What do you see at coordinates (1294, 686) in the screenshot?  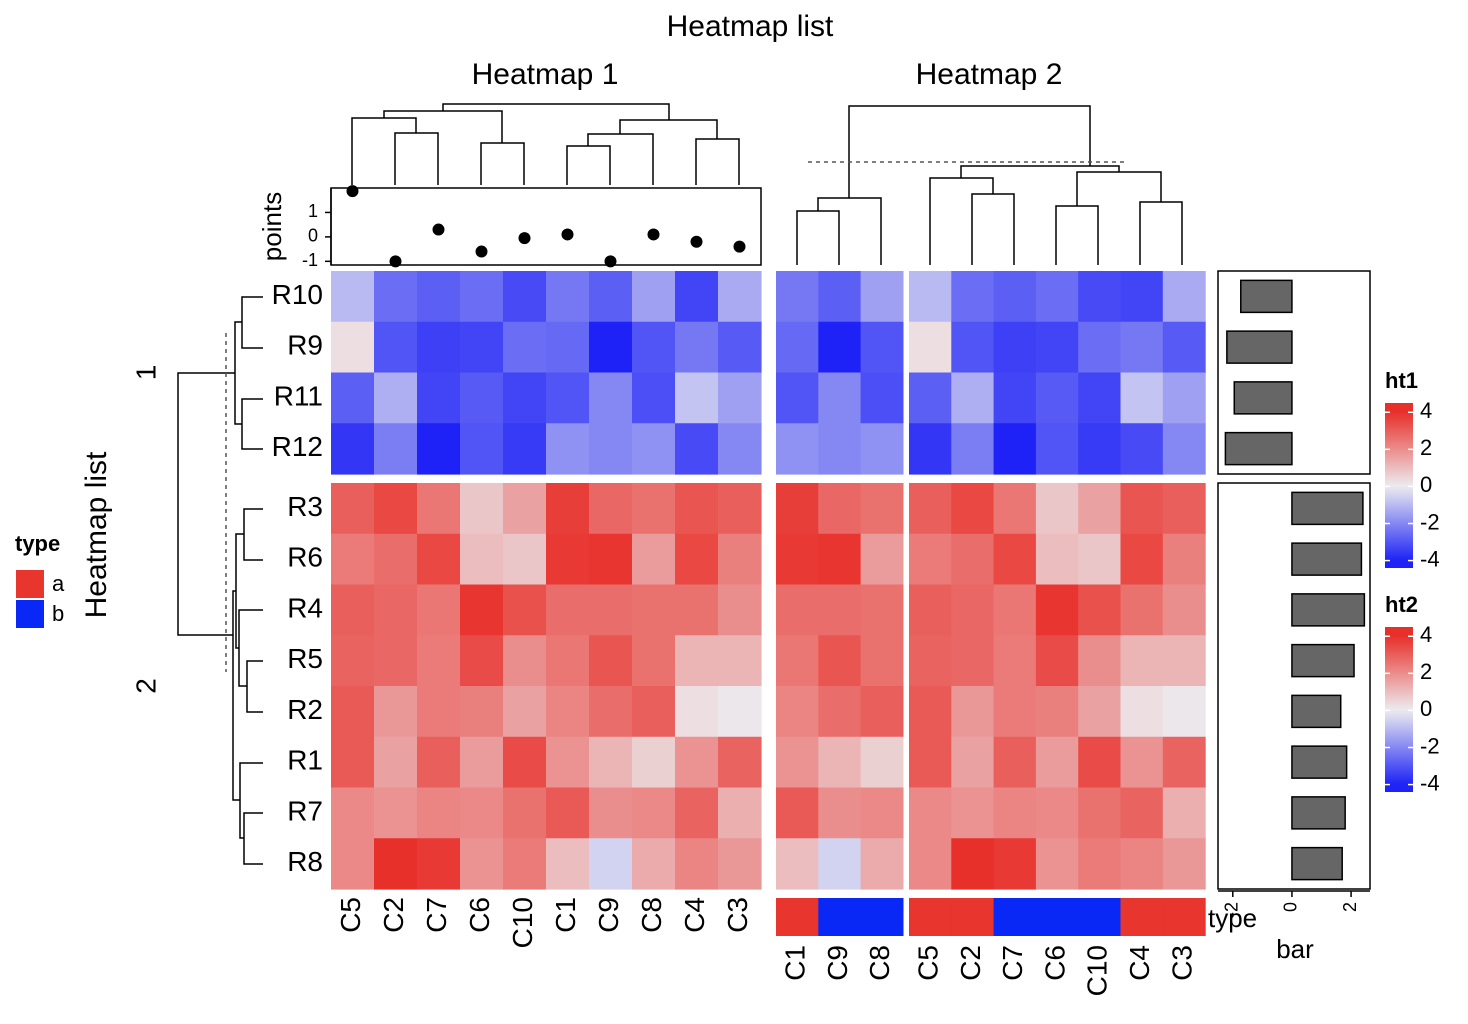 I see `annotation-box` at bounding box center [1294, 686].